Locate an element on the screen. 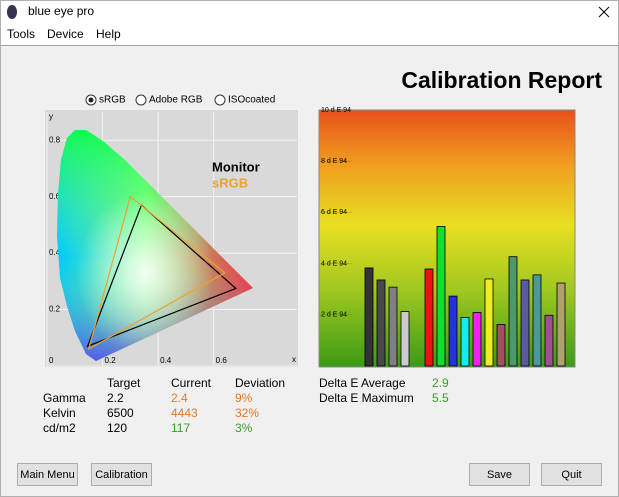 Image resolution: width=619 pixels, height=497 pixels. y-tick-label: 8 d E 94 is located at coordinates (334, 161).